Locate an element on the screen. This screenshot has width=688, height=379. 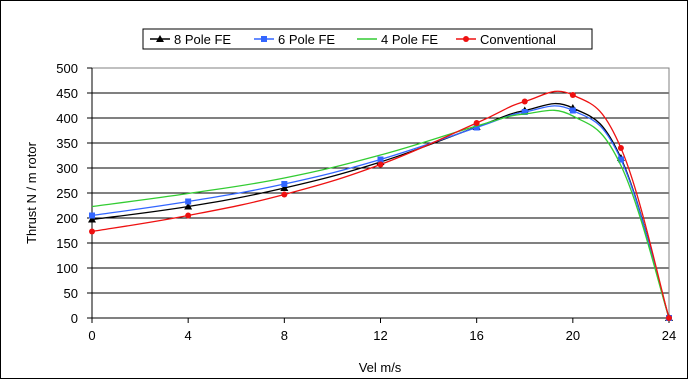
x-tick-label: 20 is located at coordinates (573, 335).